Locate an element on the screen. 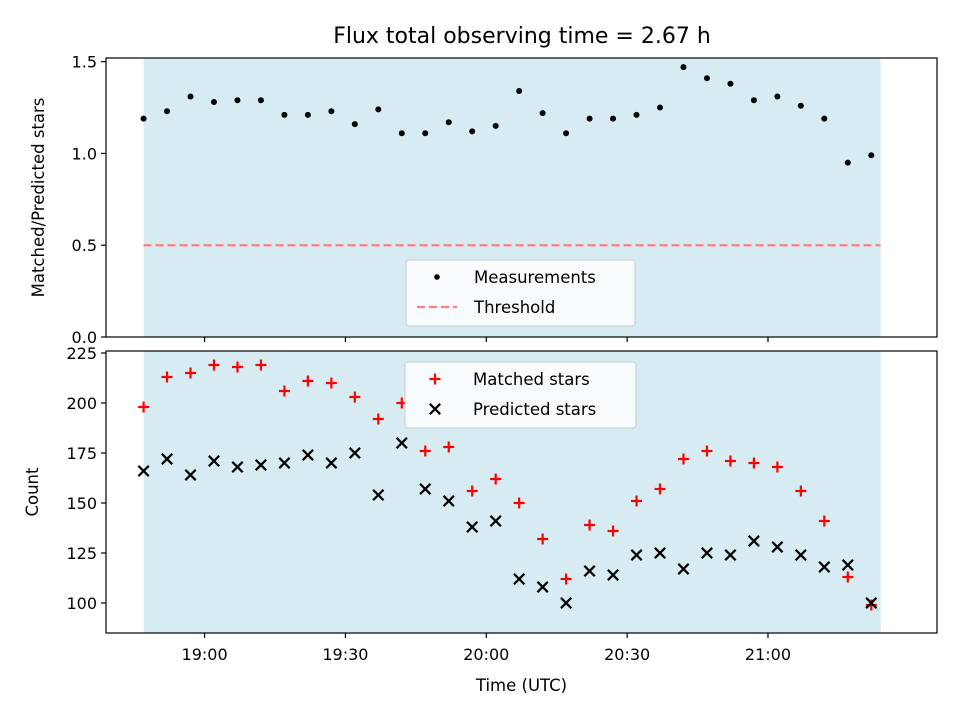 The image size is (960, 720). bottom-y-tick-label: 175 is located at coordinates (81, 453).